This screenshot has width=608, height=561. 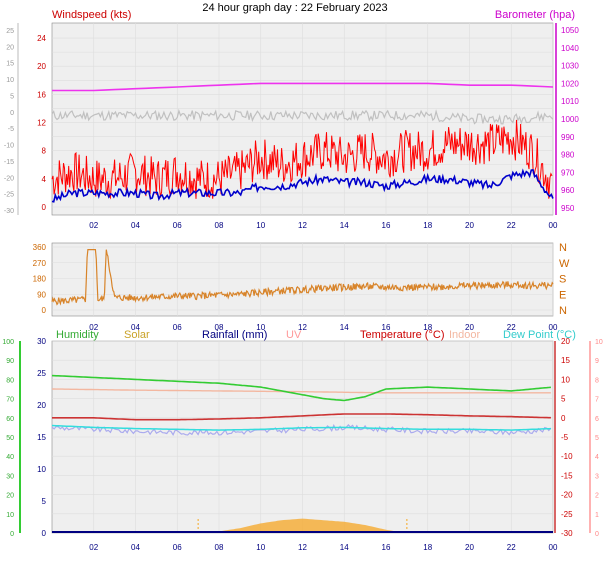 I want to click on wind-time-tick-22: 22, so click(x=511, y=225).